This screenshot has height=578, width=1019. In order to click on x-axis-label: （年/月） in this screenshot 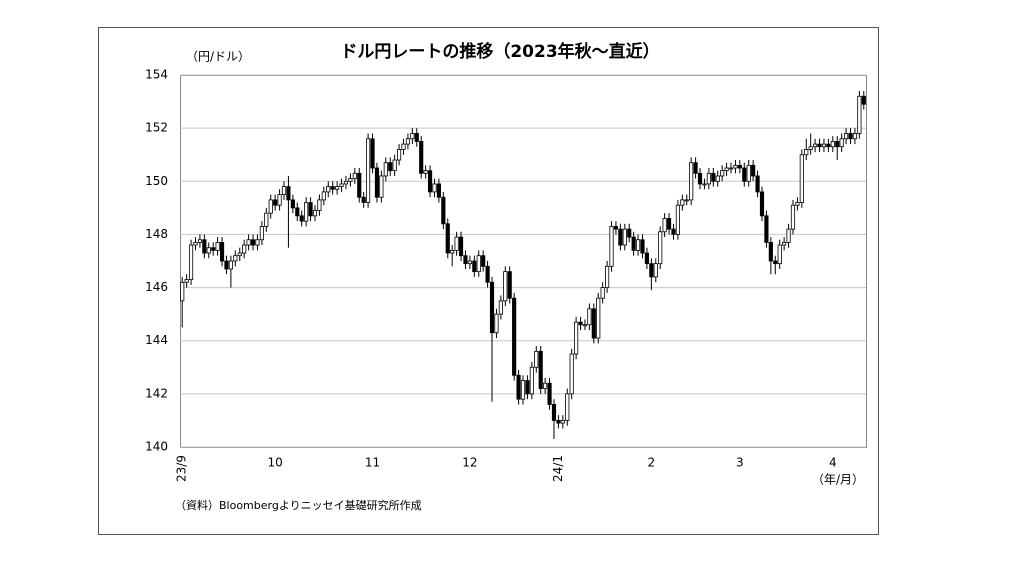, I will do `click(838, 480)`.